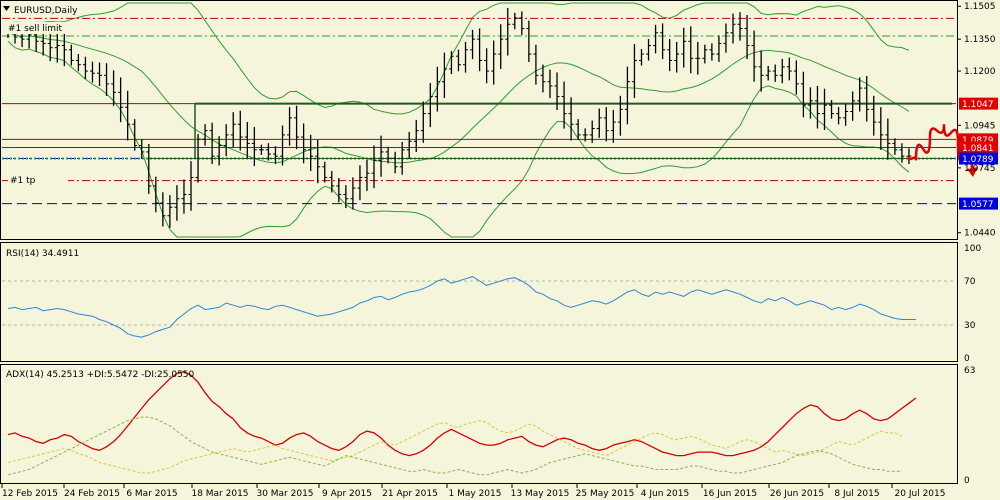 This screenshot has width=1000, height=500. Describe the element at coordinates (6, 8) in the screenshot. I see `collapse-triangle-icon` at that location.